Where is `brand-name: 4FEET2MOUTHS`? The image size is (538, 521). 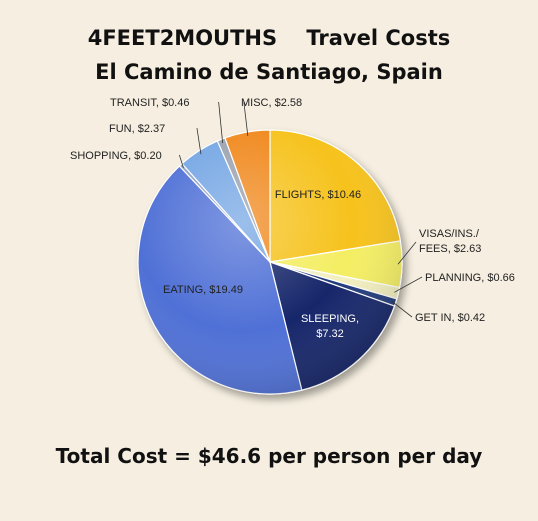
brand-name: 4FEET2MOUTHS is located at coordinates (182, 38).